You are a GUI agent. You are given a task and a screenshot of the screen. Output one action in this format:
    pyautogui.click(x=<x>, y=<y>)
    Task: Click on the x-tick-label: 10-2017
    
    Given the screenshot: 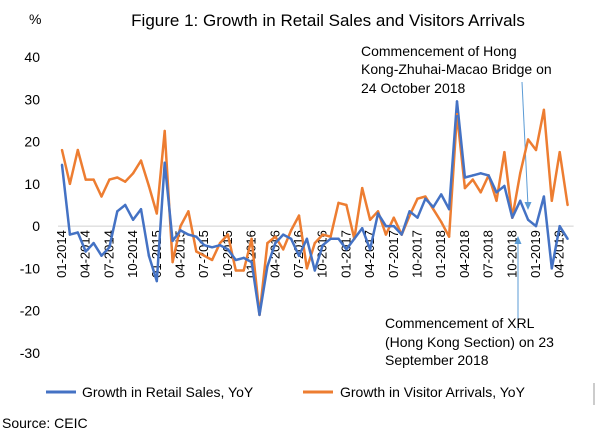 What is the action you would take?
    pyautogui.click(x=417, y=254)
    